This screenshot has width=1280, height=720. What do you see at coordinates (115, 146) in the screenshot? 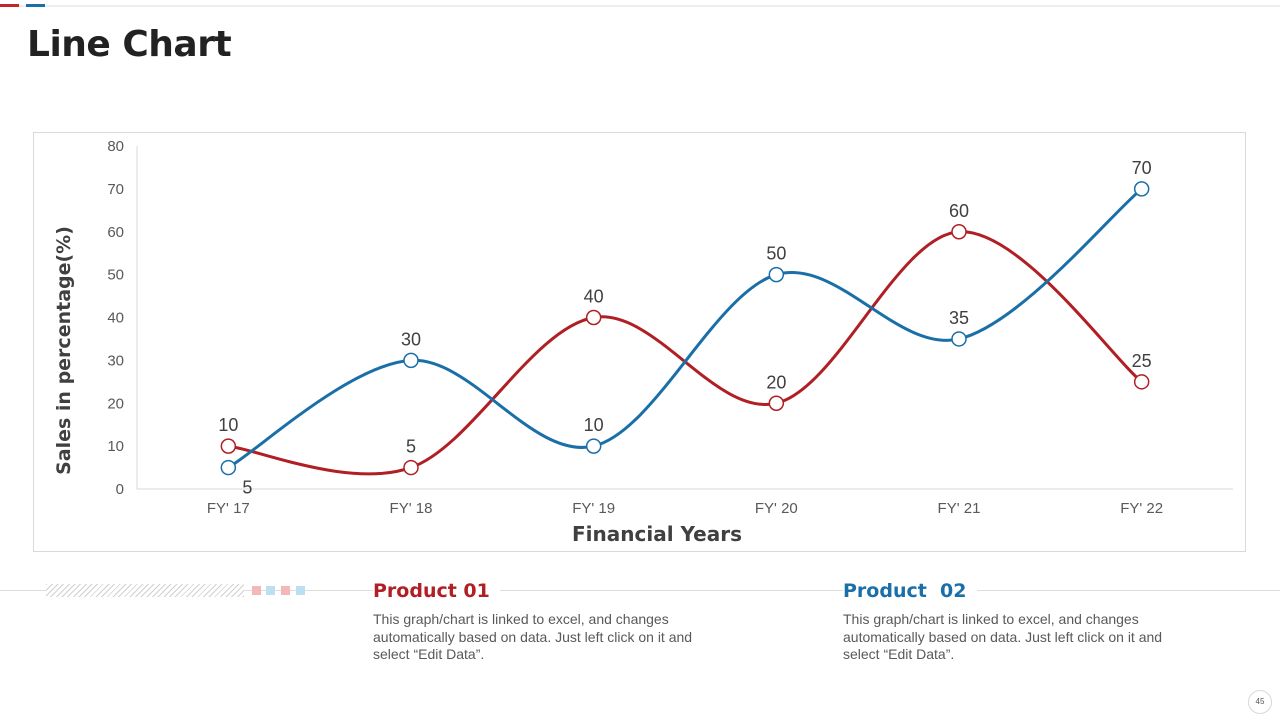
I see `y-tick-label: 80` at bounding box center [115, 146].